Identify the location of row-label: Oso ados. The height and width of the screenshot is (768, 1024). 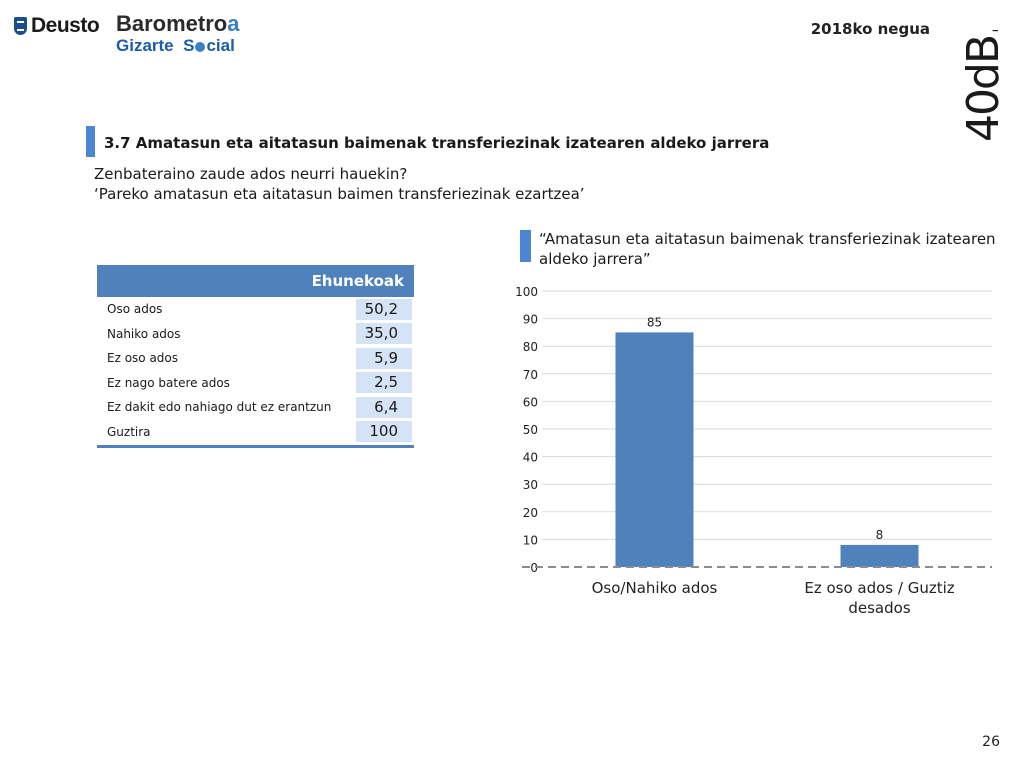
(135, 309).